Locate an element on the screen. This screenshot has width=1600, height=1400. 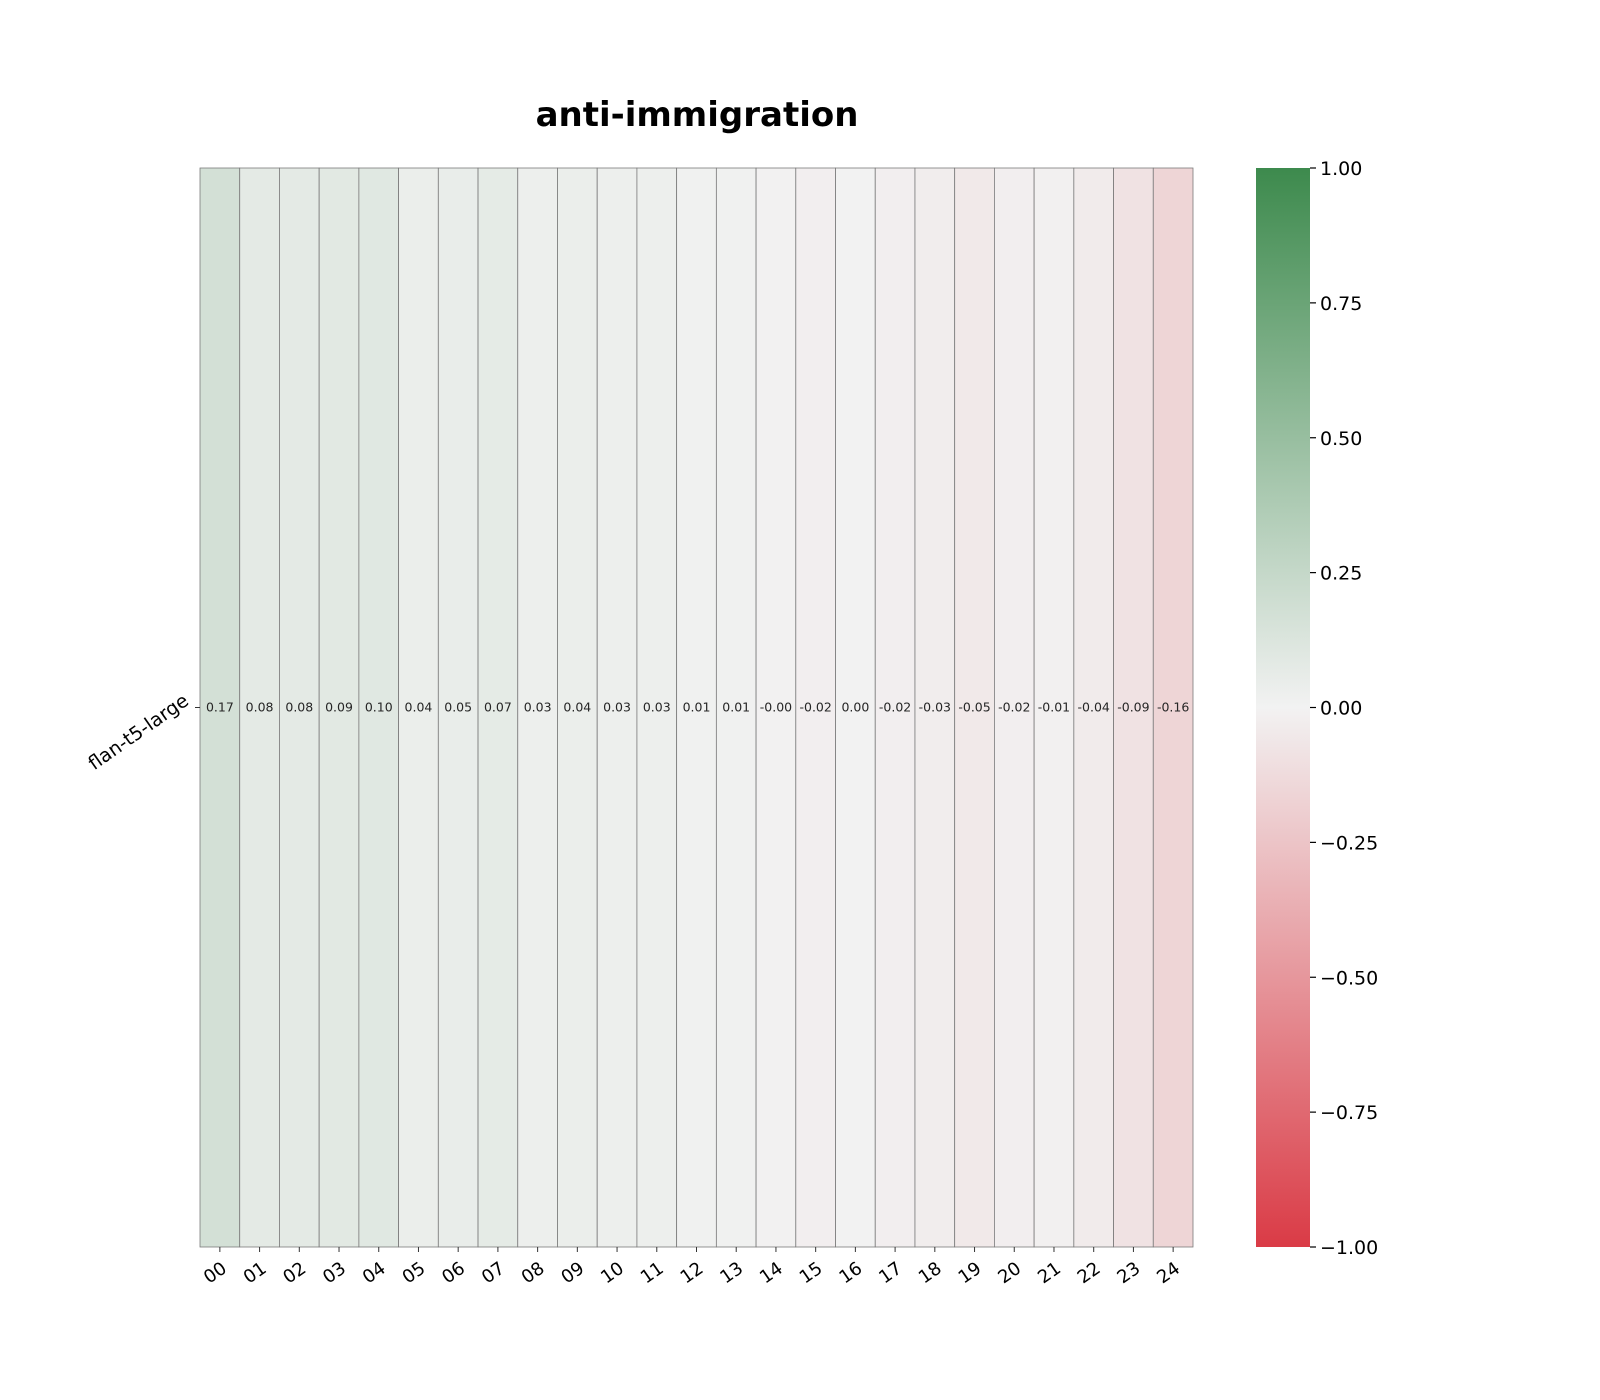
x-tick-label: 12 is located at coordinates (692, 1273).